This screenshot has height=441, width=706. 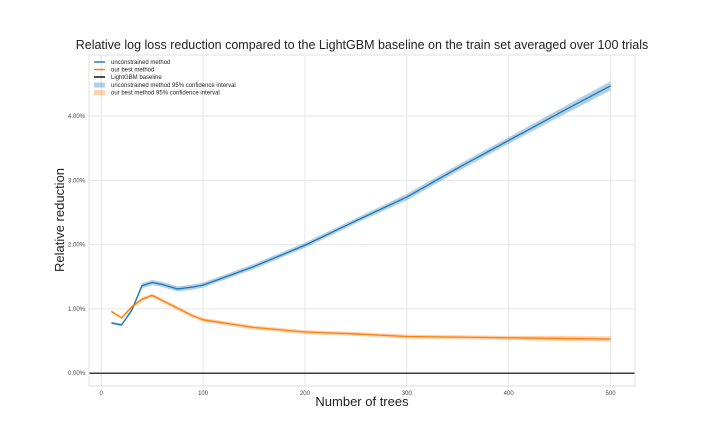 What do you see at coordinates (102, 394) in the screenshot?
I see `x-tick-label: 0` at bounding box center [102, 394].